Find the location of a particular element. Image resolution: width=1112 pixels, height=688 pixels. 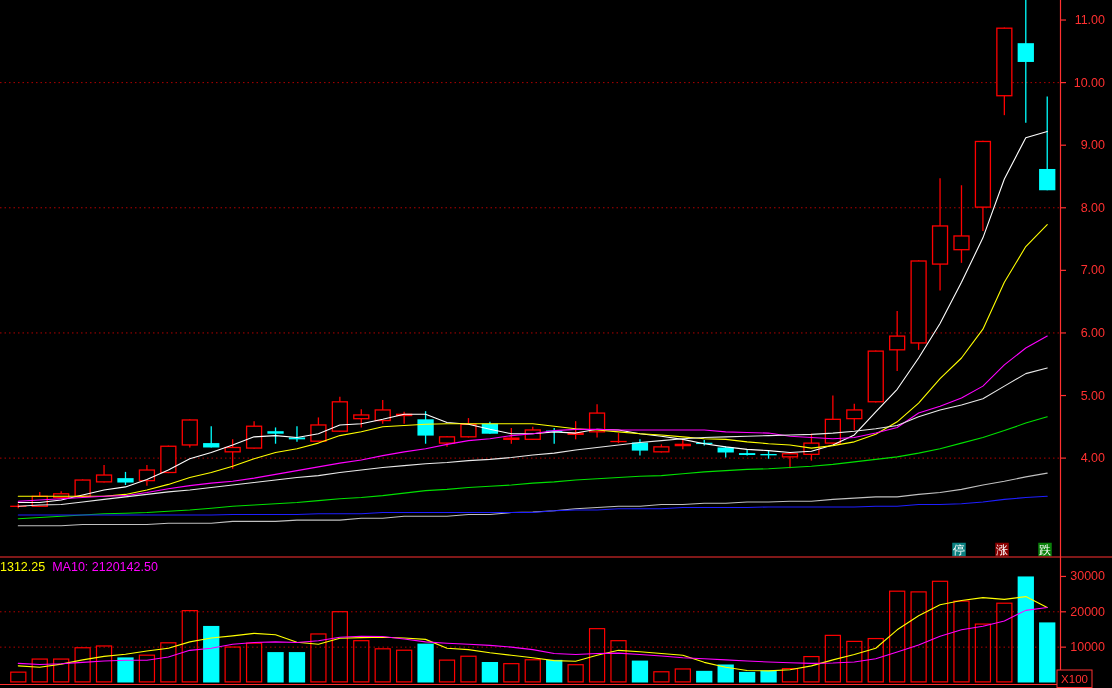

y-tick-label: 7.00 is located at coordinates (1093, 270).